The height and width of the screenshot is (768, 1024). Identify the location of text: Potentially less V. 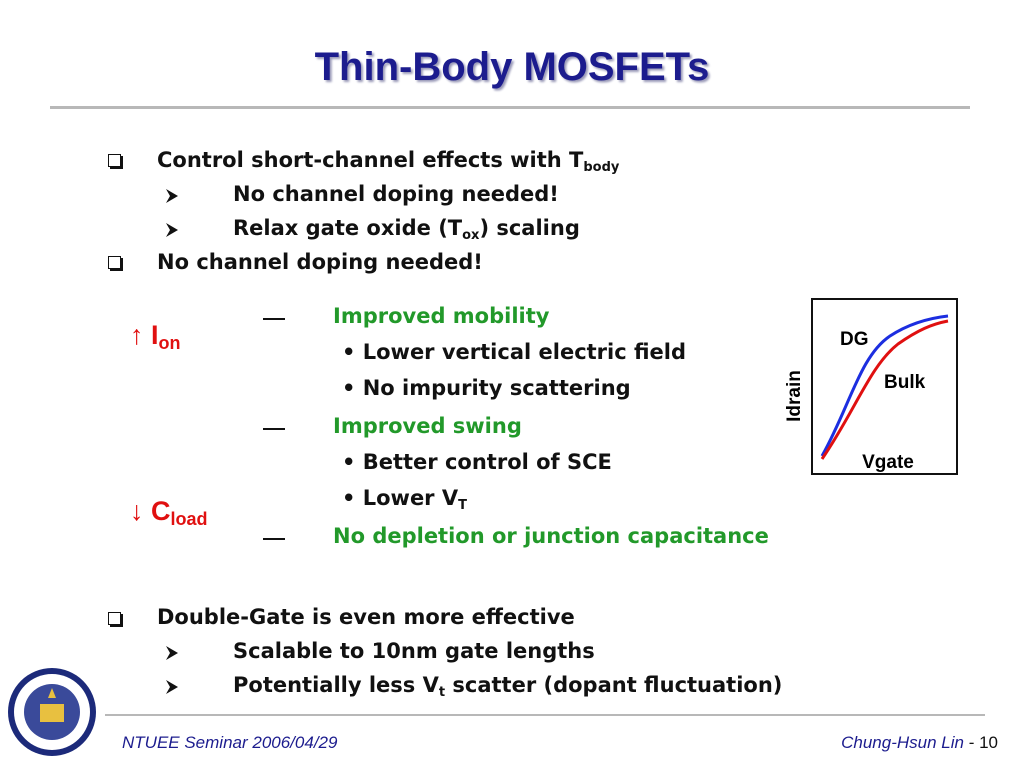
(336, 685).